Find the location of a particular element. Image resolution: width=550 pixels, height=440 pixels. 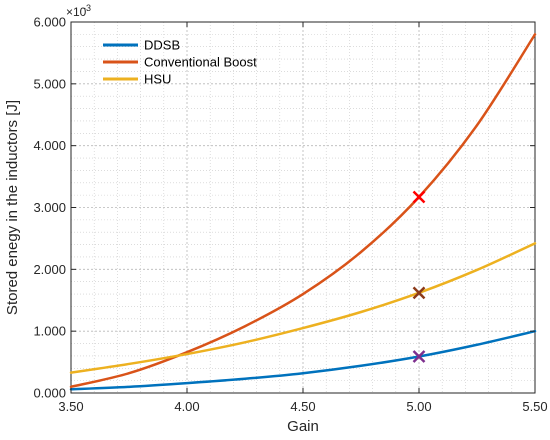

marker-layer is located at coordinates (419, 276).